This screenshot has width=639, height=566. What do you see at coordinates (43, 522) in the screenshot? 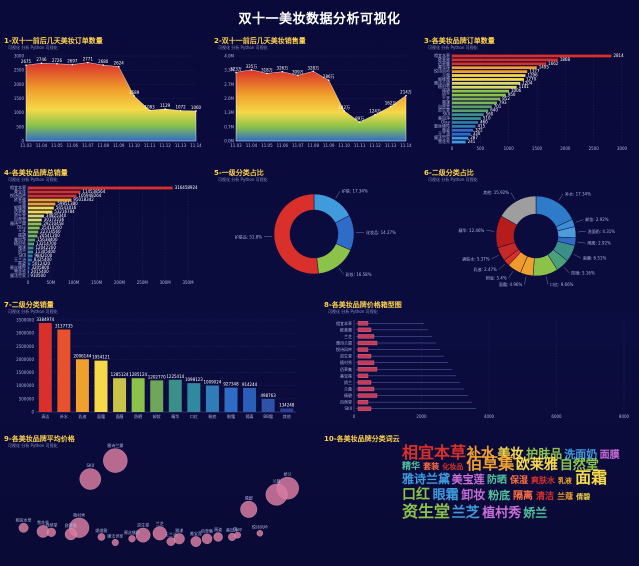
I see `bubble-label: 雪花秀` at bounding box center [43, 522].